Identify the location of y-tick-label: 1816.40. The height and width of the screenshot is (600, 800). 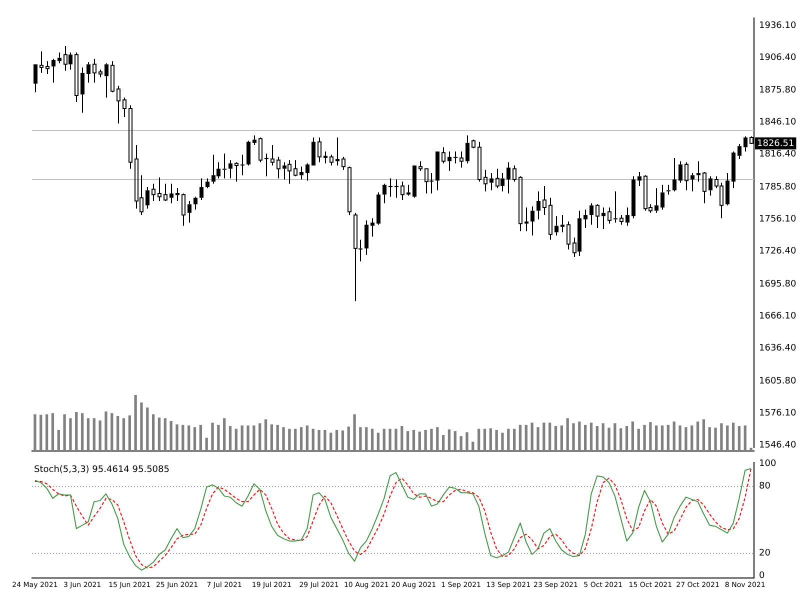
(777, 155).